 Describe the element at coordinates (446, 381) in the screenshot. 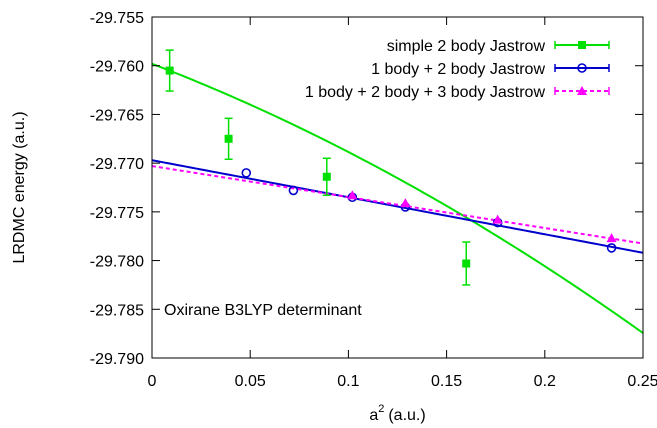

I see `x-tick-label: 0.15` at that location.